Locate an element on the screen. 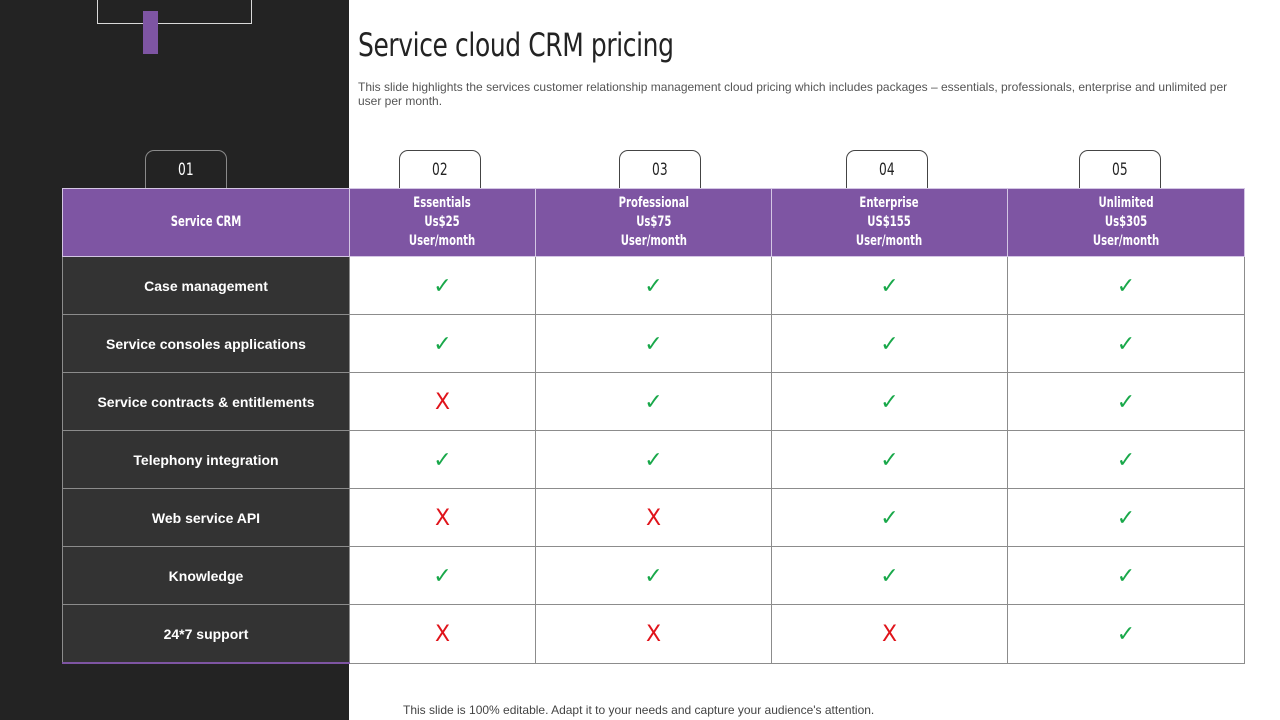 Image resolution: width=1280 pixels, height=720 pixels. plan-header-professional: Professional Us$75 User/month is located at coordinates (653, 222).